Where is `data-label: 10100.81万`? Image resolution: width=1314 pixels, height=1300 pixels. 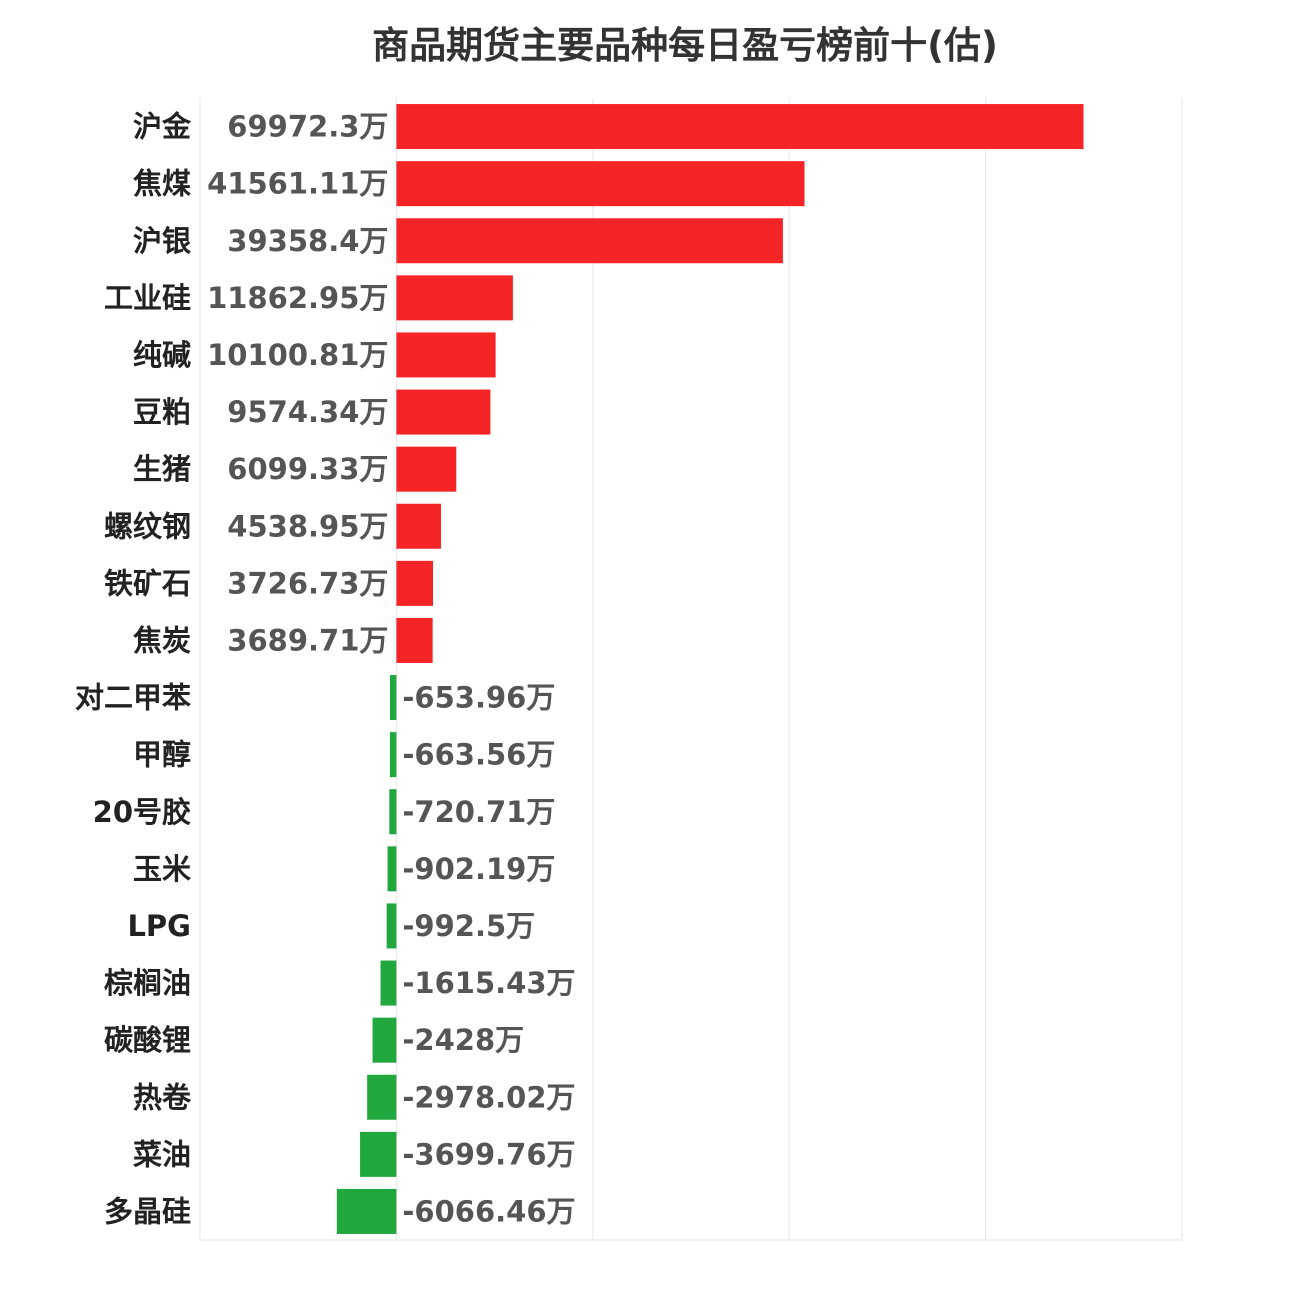 data-label: 10100.81万 is located at coordinates (297, 355).